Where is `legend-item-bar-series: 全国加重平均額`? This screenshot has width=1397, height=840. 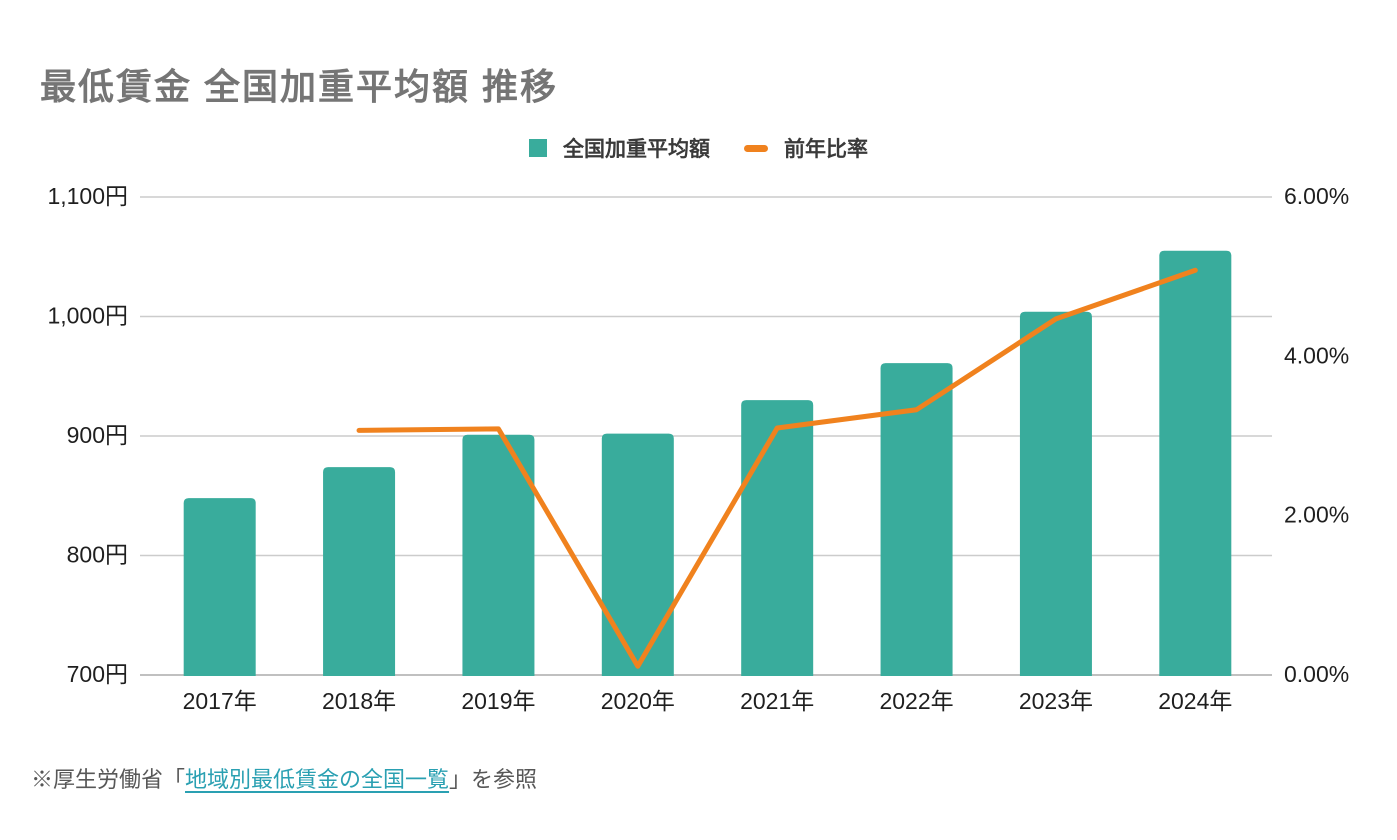 legend-item-bar-series: 全国加重平均額 is located at coordinates (619, 148).